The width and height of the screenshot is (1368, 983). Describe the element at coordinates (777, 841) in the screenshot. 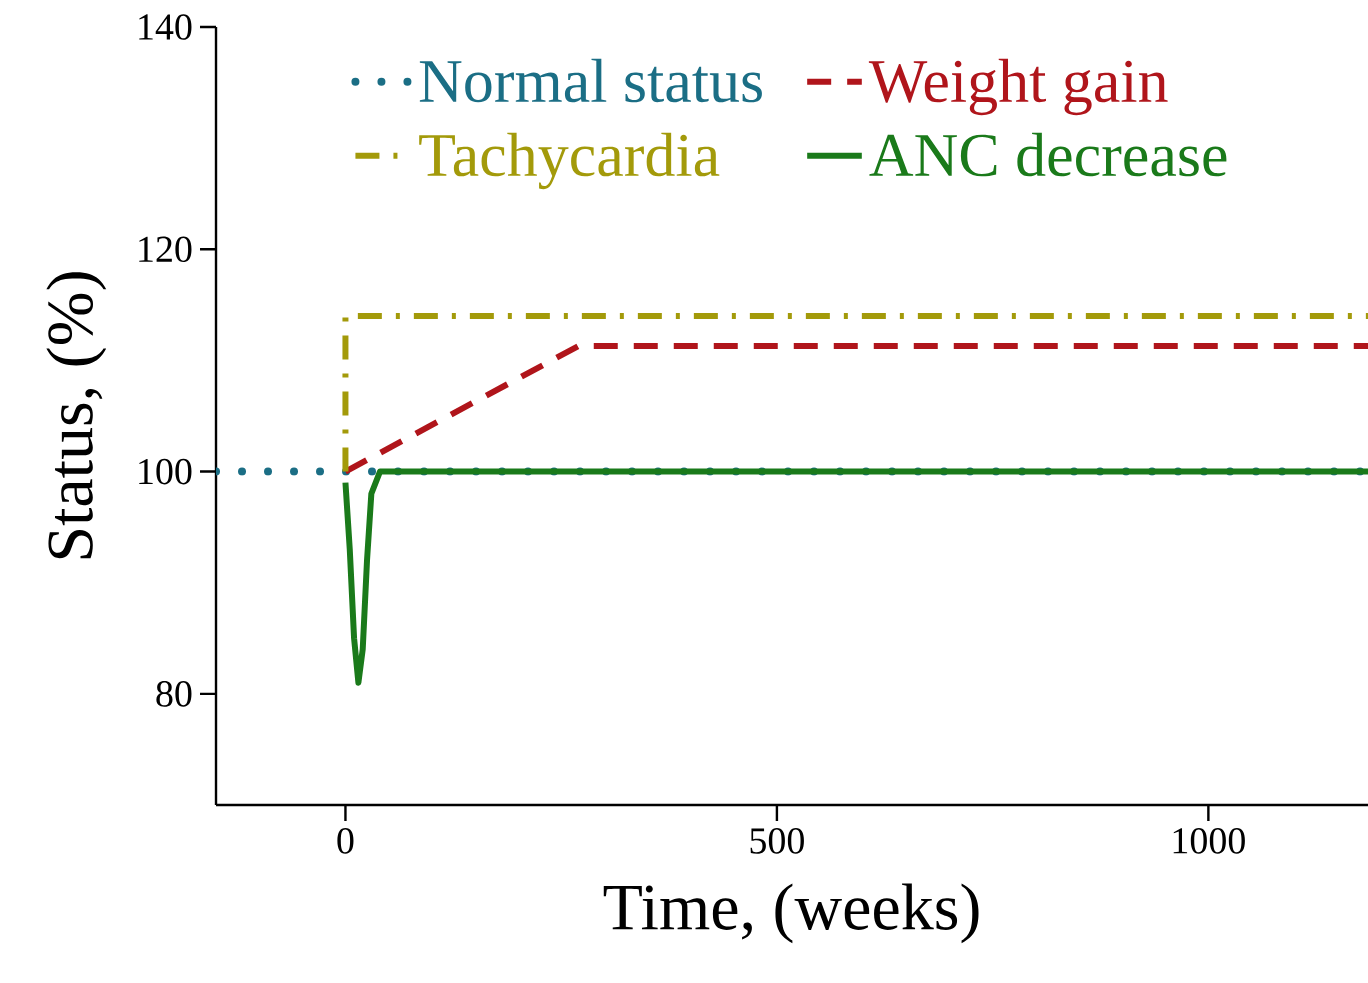

I see `x-tick-label: 500` at that location.